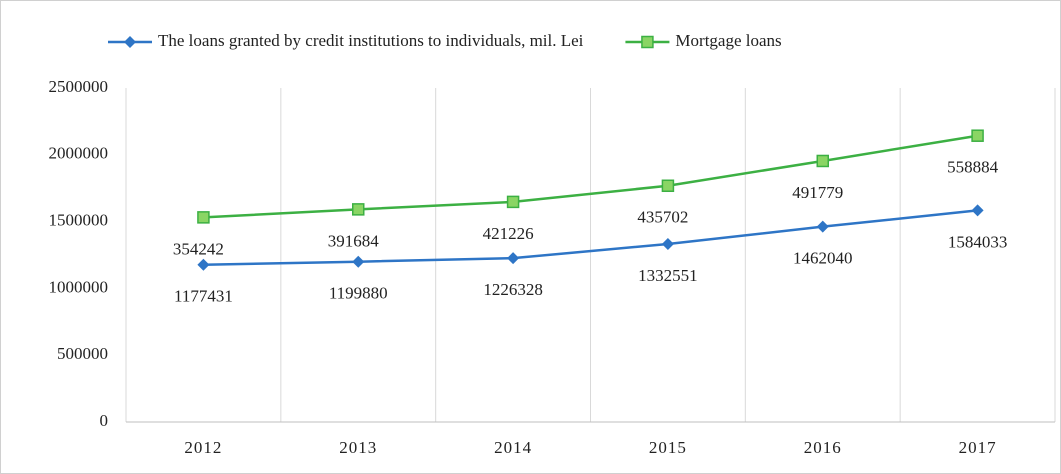 This screenshot has width=1061, height=474. I want to click on x-tick-label: 2016, so click(823, 447).